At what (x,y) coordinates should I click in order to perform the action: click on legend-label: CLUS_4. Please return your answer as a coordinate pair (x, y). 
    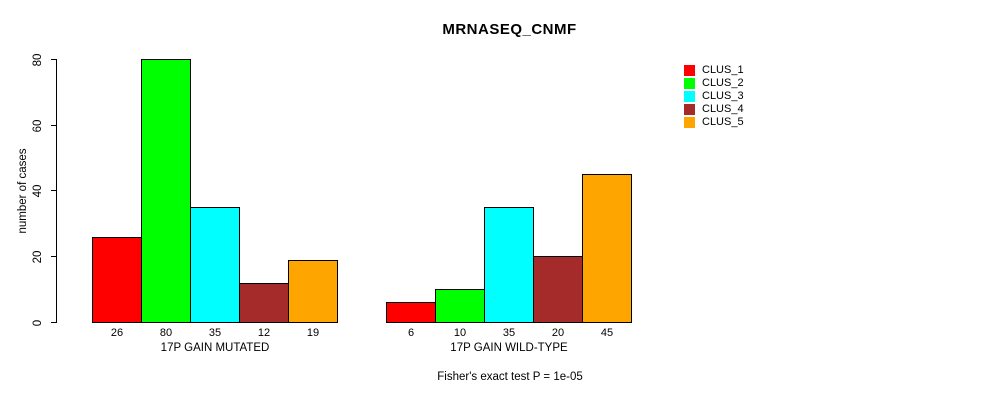
    Looking at the image, I should click on (723, 109).